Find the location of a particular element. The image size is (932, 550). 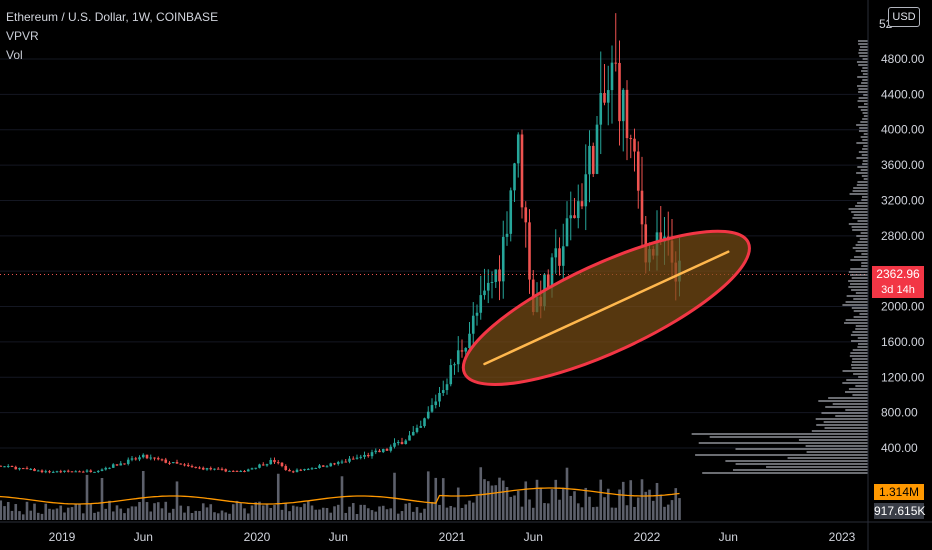

trend-line is located at coordinates (606, 308).